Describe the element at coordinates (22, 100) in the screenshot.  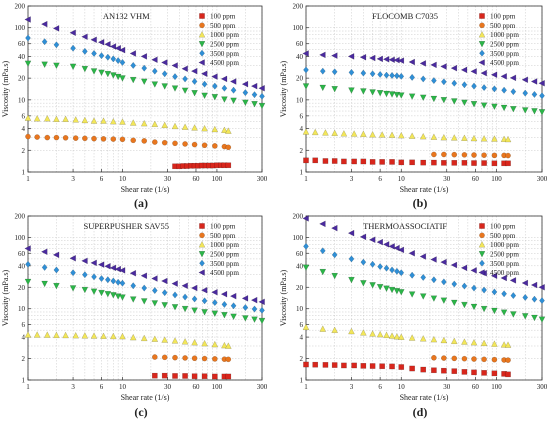
I see `y-tick-label: 10` at that location.